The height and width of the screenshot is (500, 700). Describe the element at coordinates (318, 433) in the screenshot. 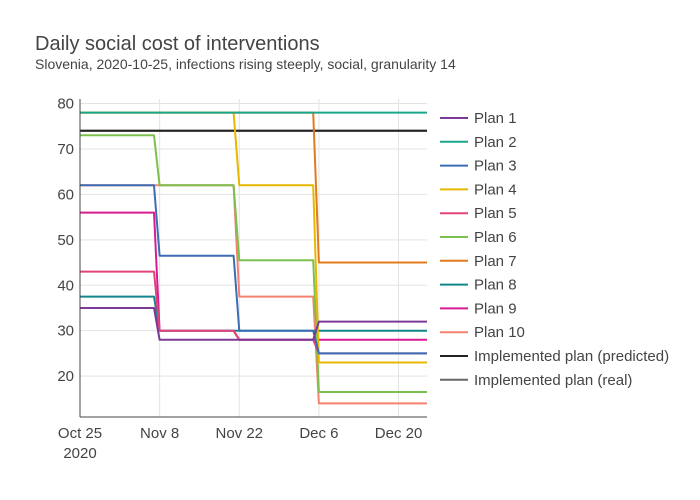

I see `x-tick-label: Dec 6` at that location.